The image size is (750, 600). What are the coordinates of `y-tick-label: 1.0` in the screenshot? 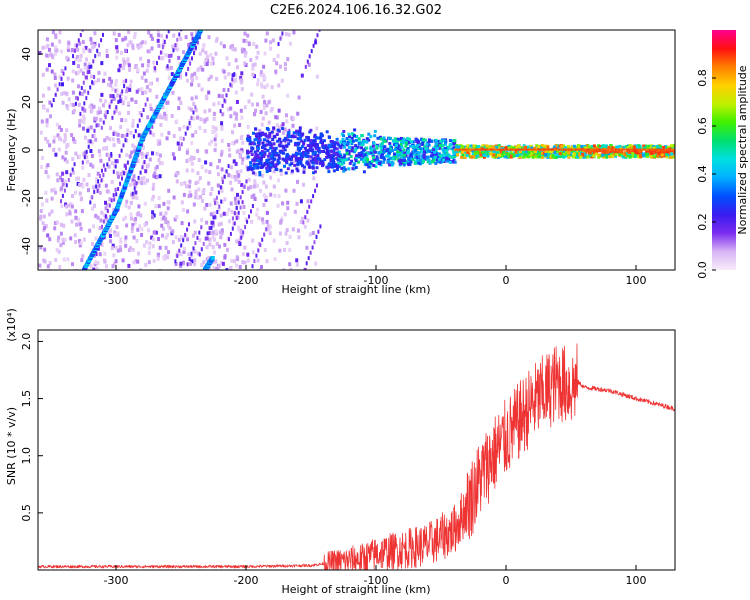 It's located at (26, 456).